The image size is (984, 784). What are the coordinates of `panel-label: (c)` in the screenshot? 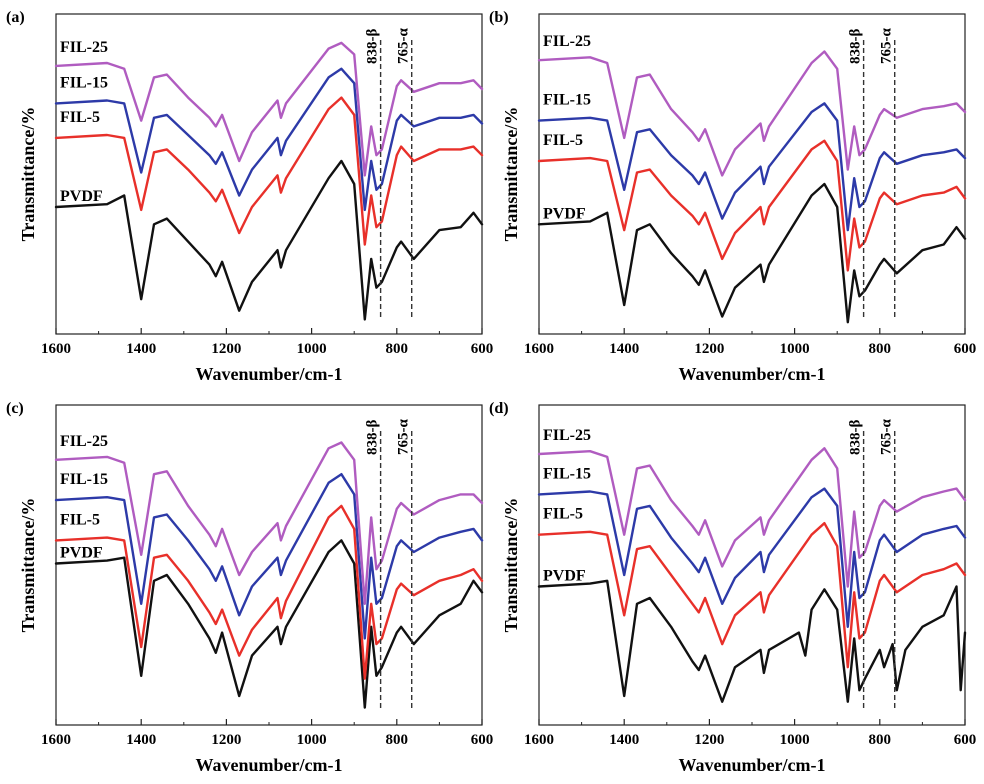 It's located at (15, 408).